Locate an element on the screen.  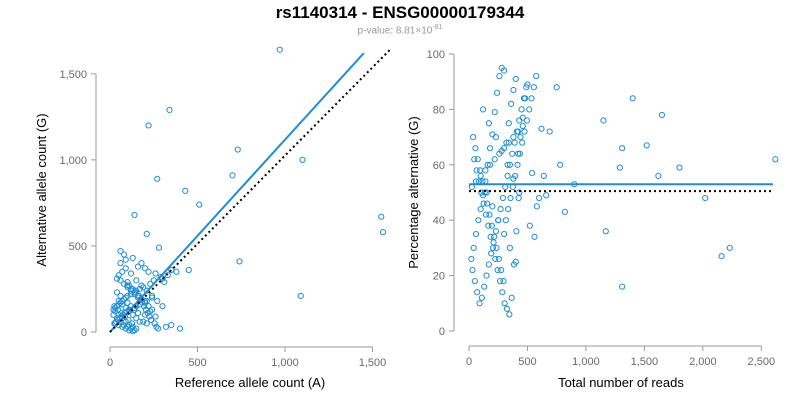
chart2-y-tick-label: 80 is located at coordinates (439, 110).